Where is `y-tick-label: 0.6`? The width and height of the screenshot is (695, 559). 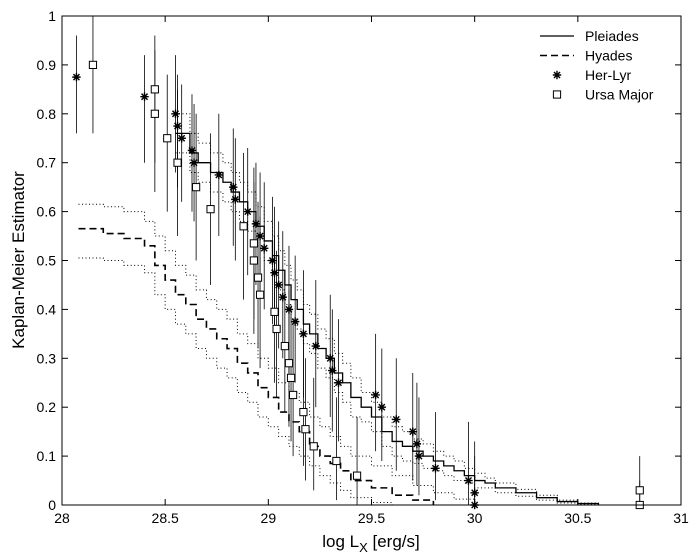
y-tick-label: 0.6 is located at coordinates (47, 212).